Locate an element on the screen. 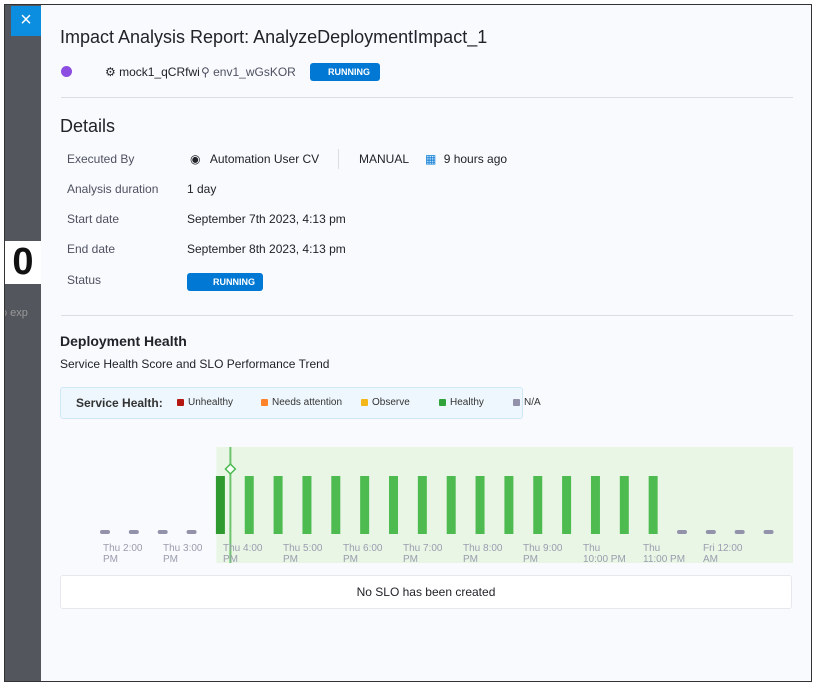 This screenshot has height=694, width=826. legend-label: N/A is located at coordinates (532, 402).